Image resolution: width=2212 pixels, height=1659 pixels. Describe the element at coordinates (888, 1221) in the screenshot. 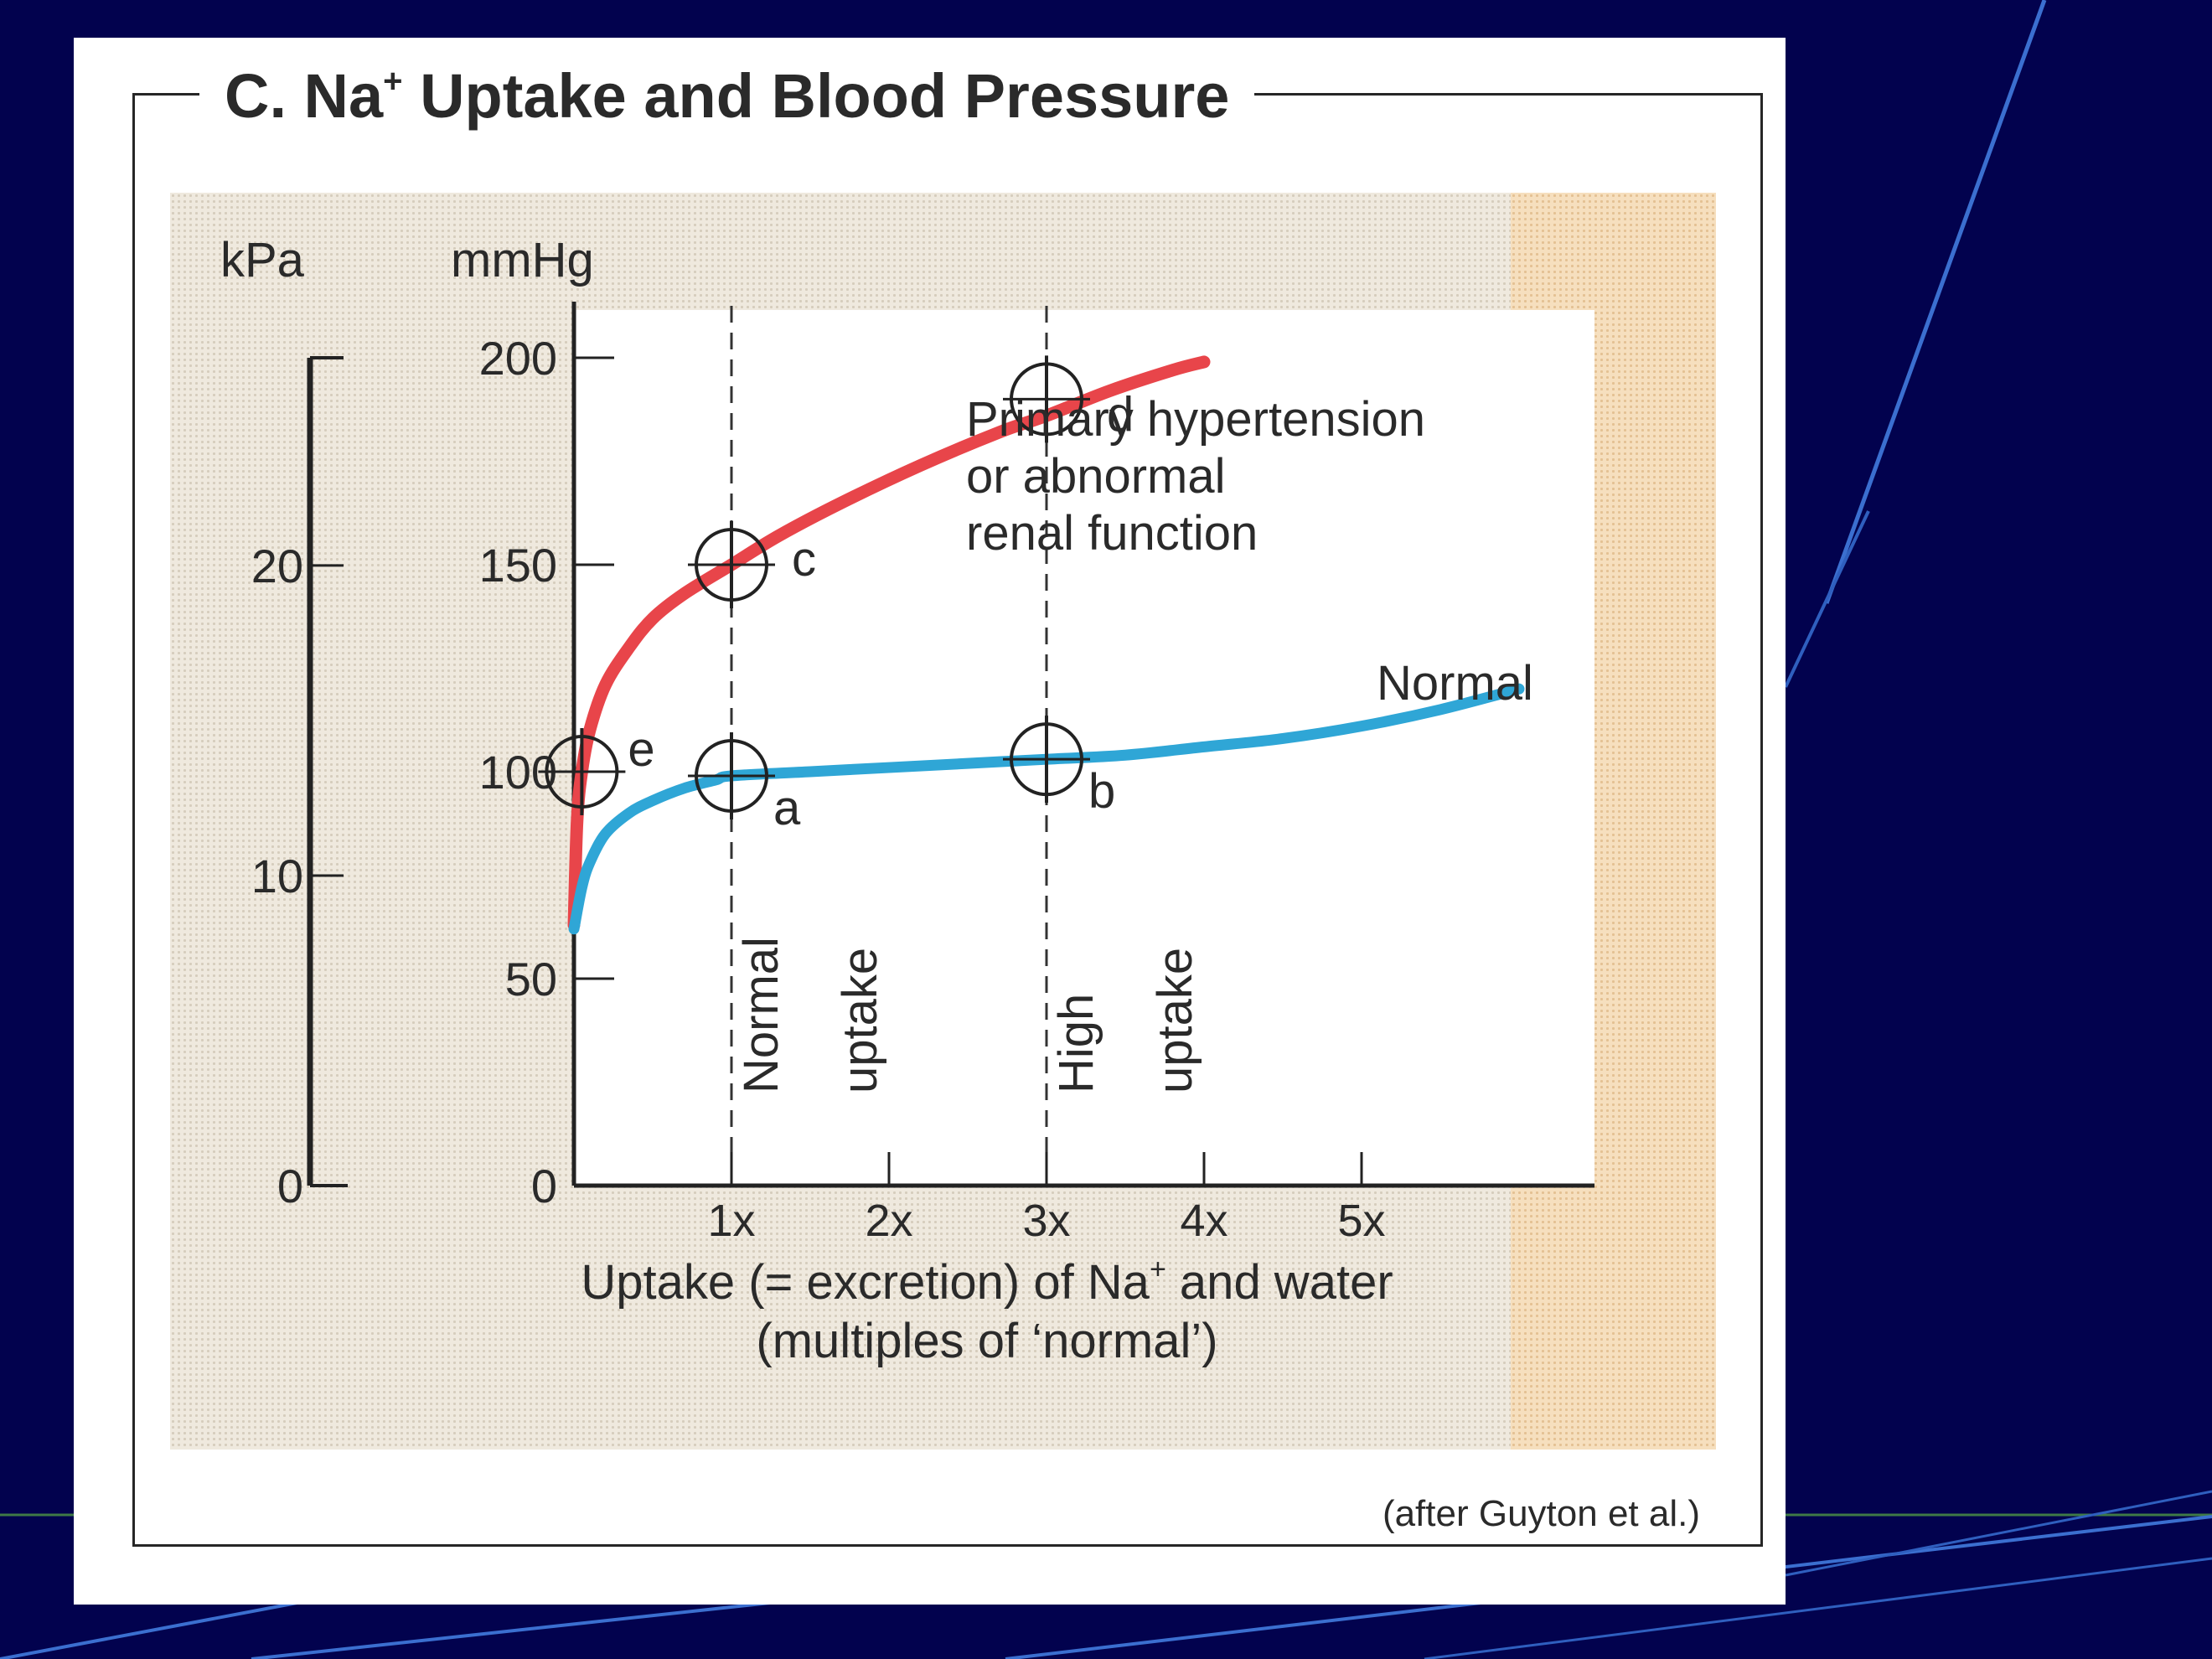

I see `x-tick-label: 2x` at that location.